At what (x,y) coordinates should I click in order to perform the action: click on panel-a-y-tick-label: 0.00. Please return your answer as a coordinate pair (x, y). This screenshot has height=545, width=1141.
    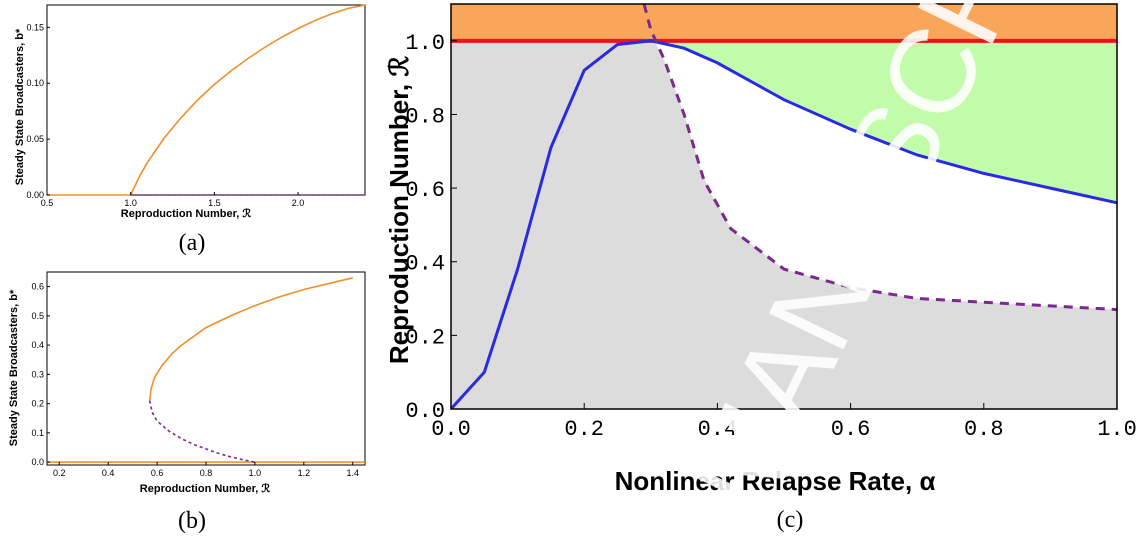
    Looking at the image, I should click on (35, 195).